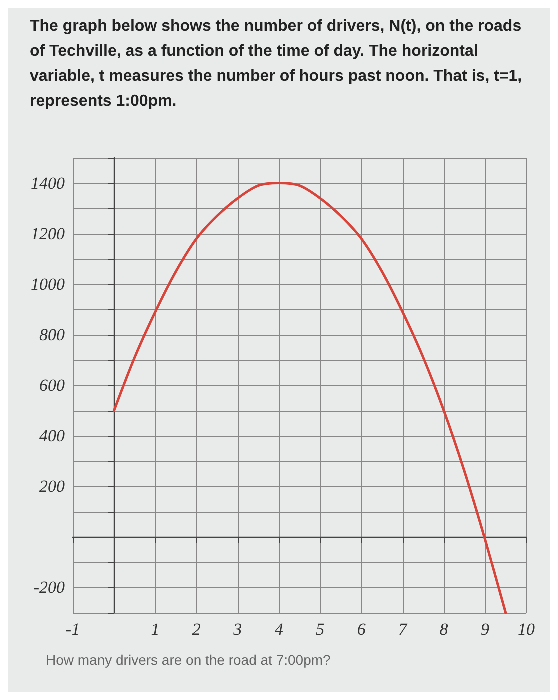  What do you see at coordinates (48, 183) in the screenshot?
I see `y-tick-label: 1400` at bounding box center [48, 183].